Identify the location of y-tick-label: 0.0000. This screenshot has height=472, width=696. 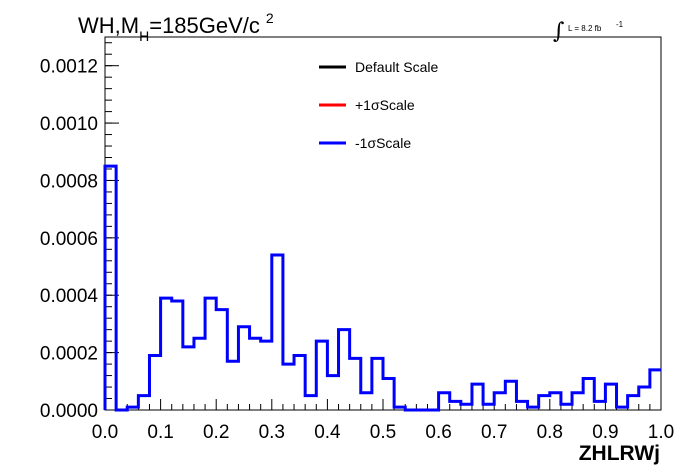
(69, 411).